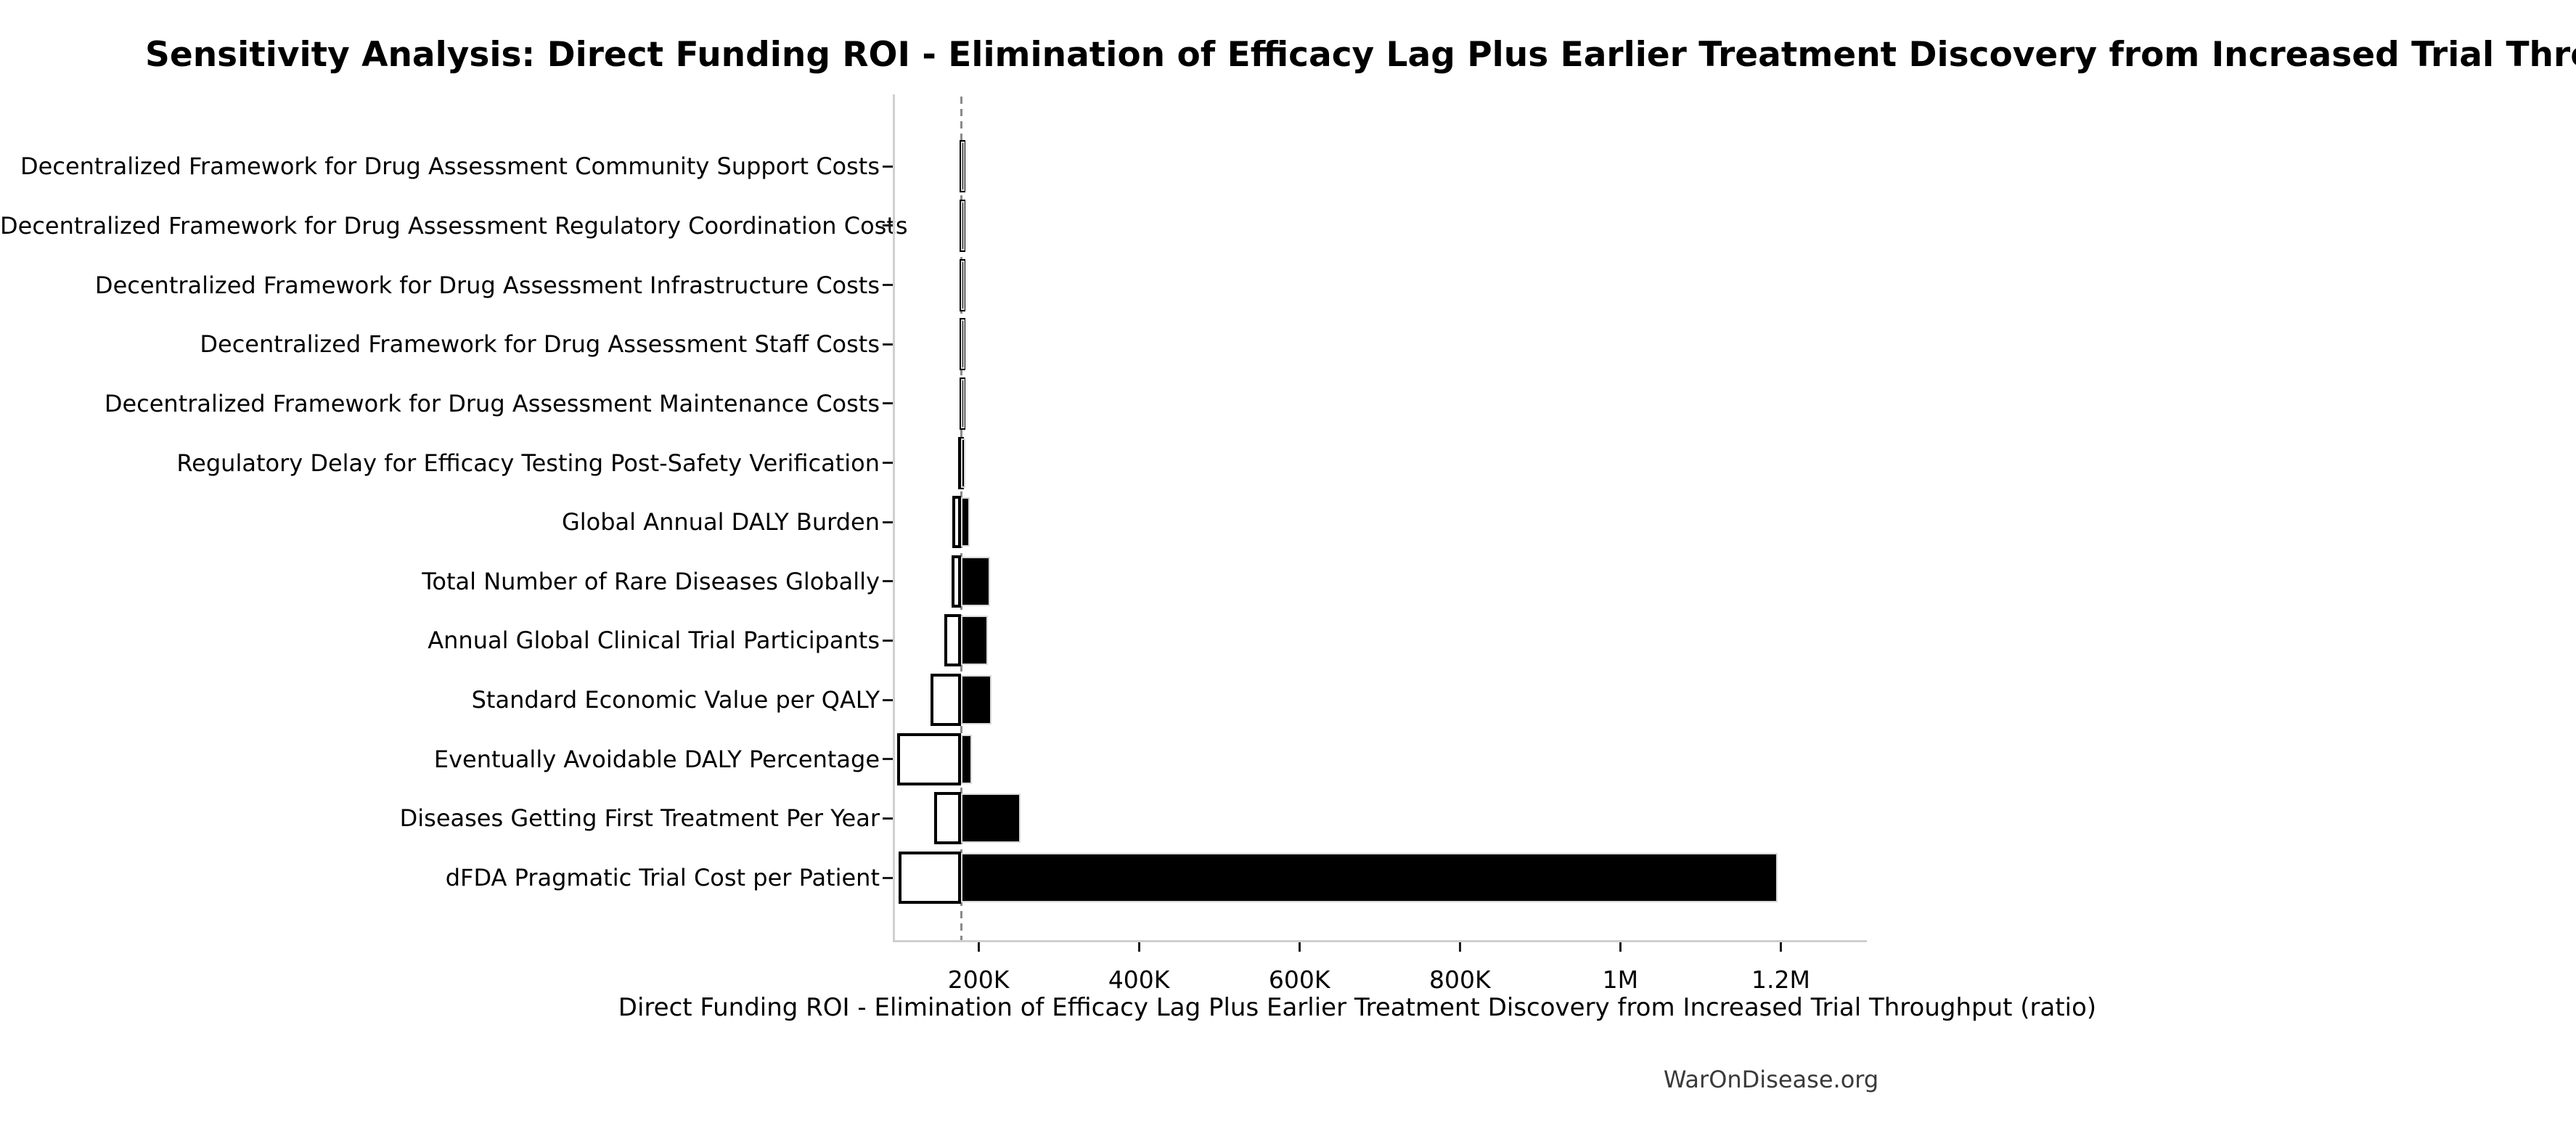 This screenshot has width=2576, height=1139. Describe the element at coordinates (663, 878) in the screenshot. I see `row-label: dFDA Pragmatic Trial Cost per Patient` at that location.